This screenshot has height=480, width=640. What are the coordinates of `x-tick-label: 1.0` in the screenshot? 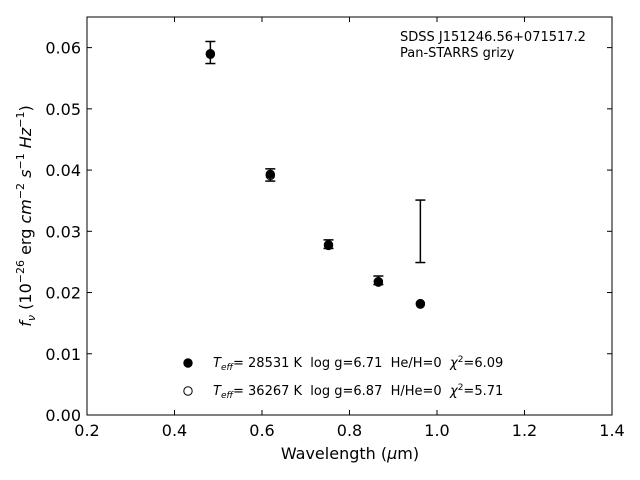 It's located at (436, 430).